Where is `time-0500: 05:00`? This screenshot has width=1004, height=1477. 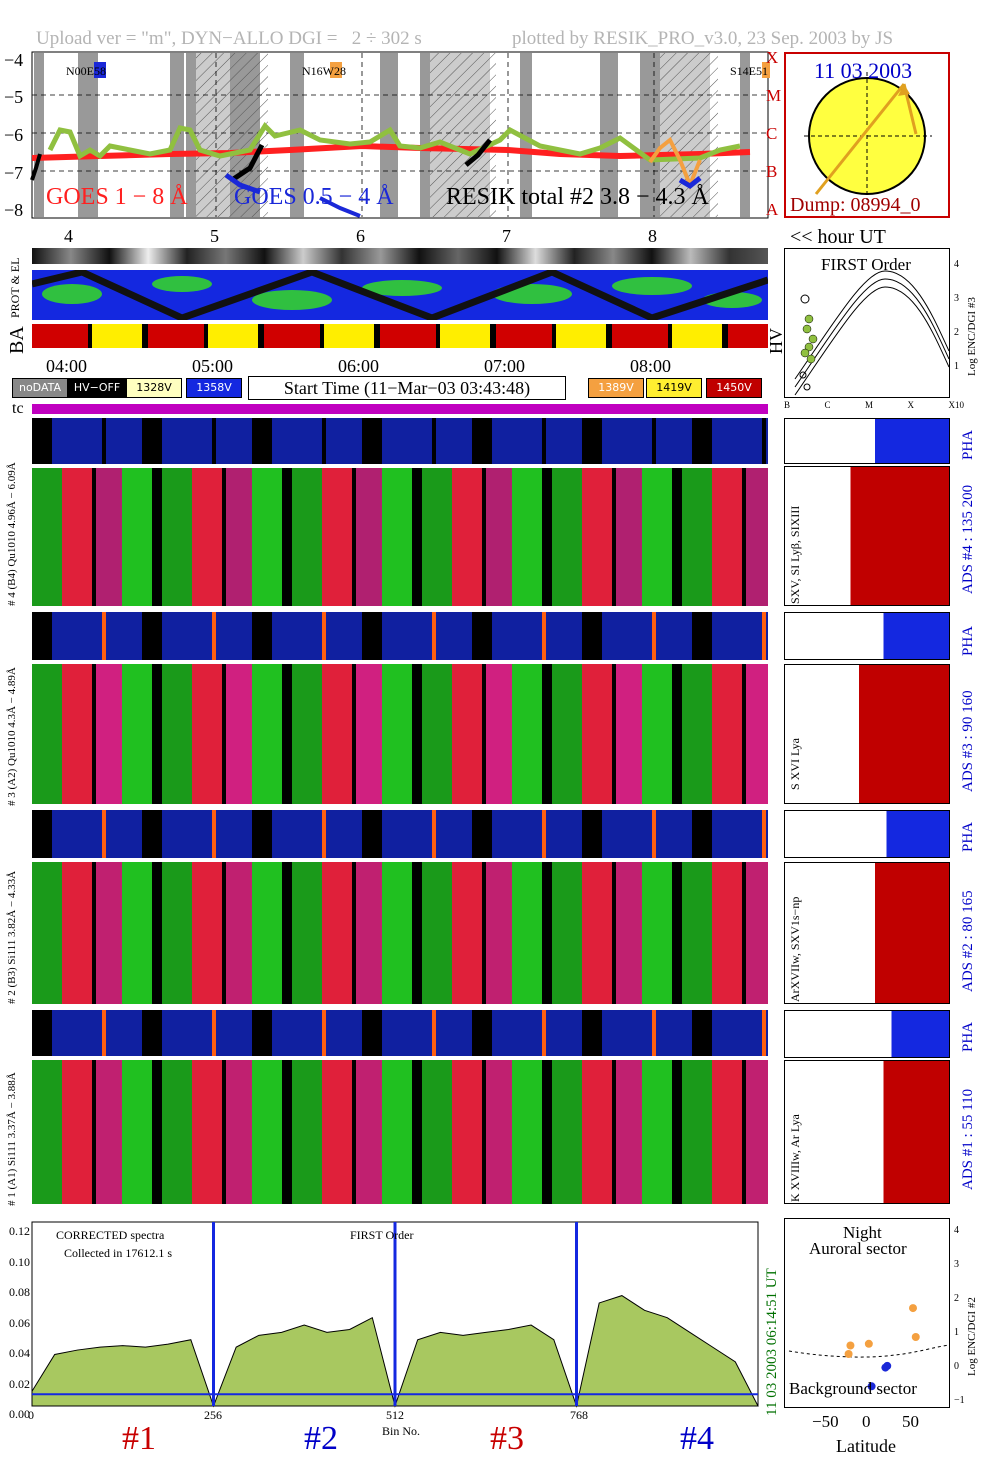
time-0500: 05:00 is located at coordinates (213, 366).